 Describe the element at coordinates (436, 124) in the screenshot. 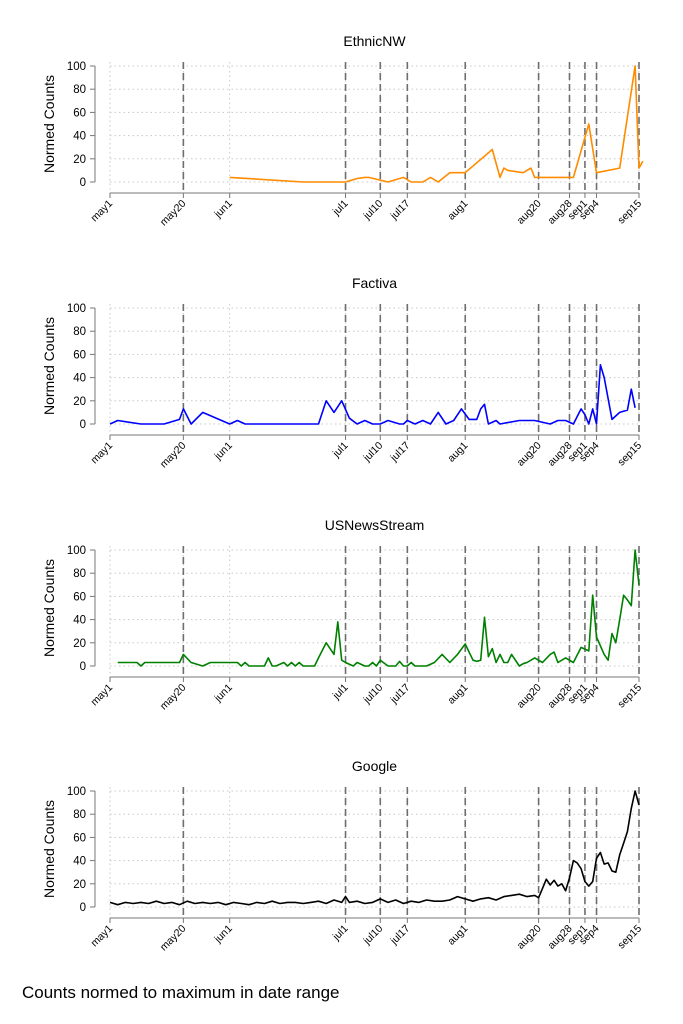

I see `series-line-EthnicNW` at that location.